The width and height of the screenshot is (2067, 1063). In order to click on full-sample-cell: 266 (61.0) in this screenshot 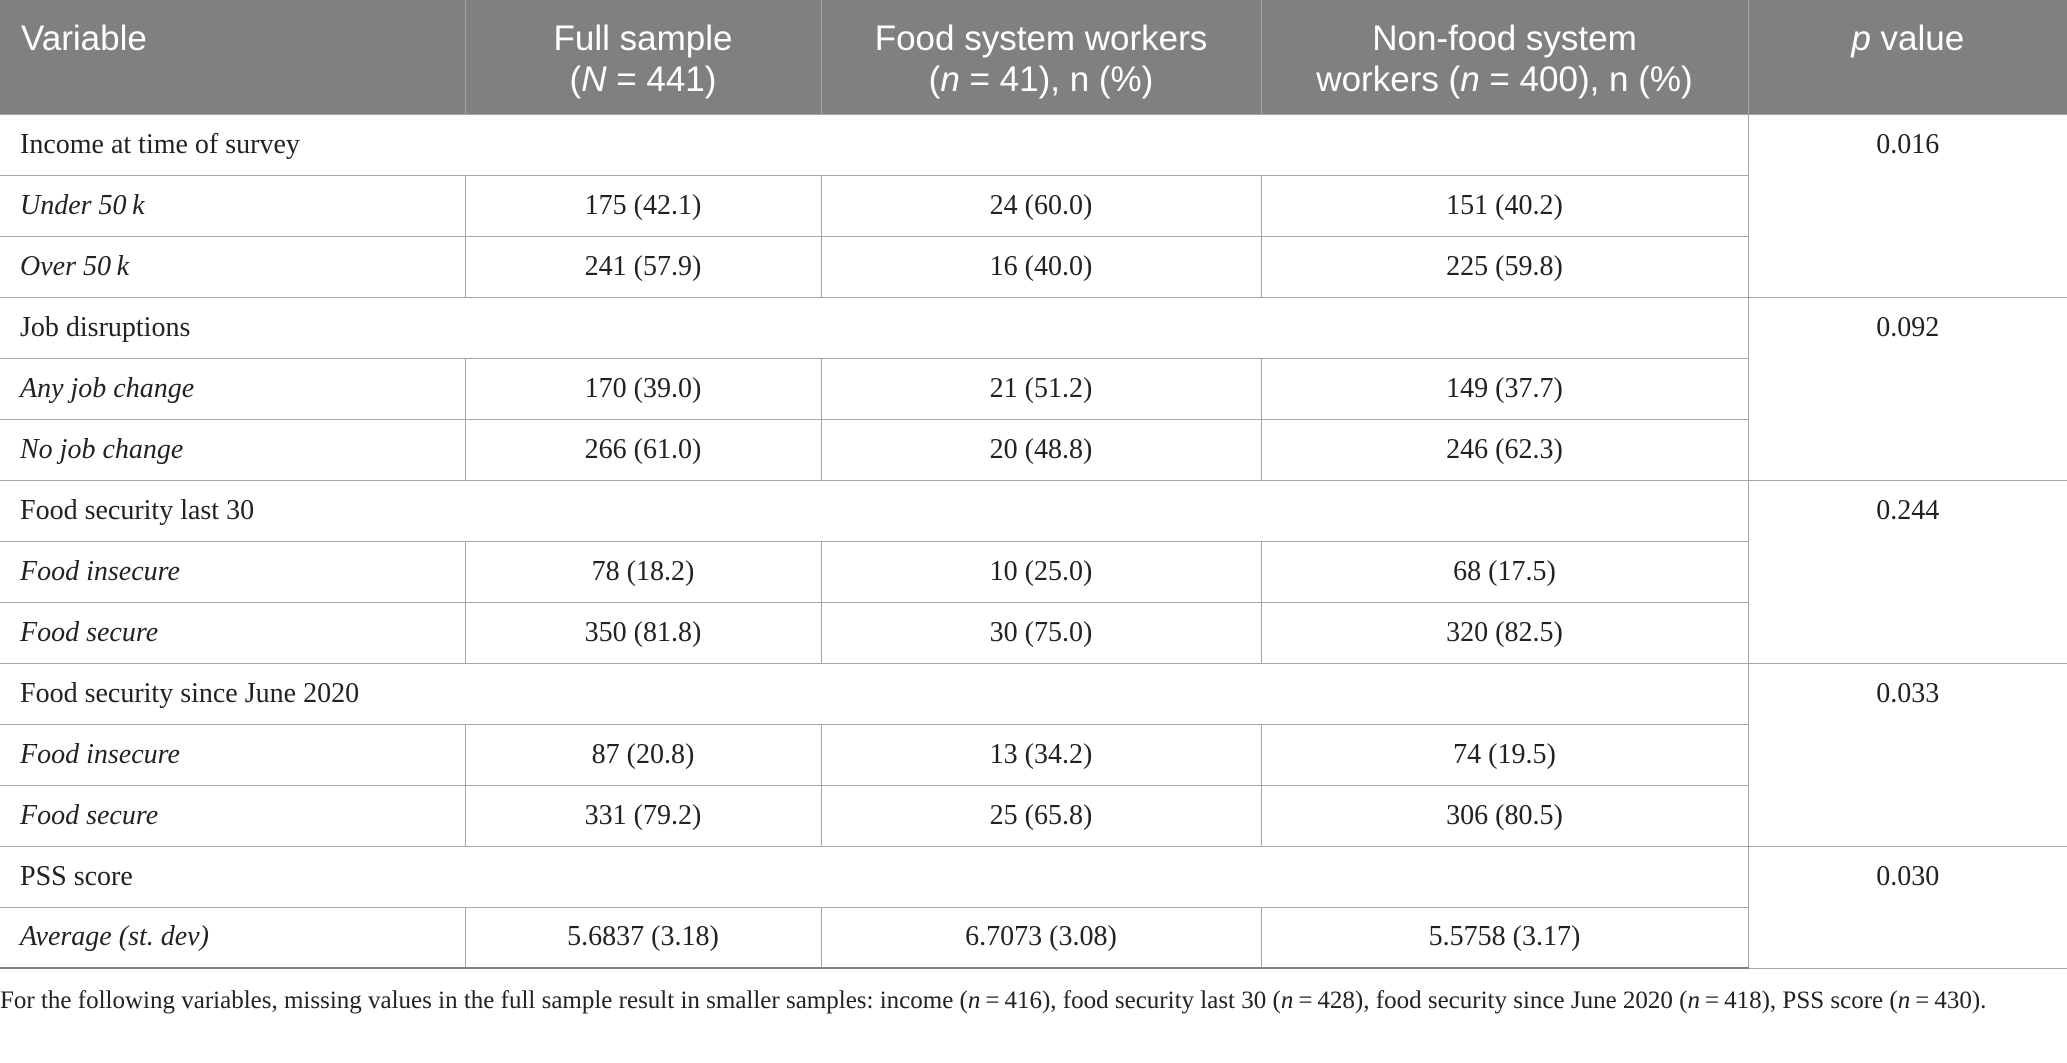, I will do `click(643, 449)`.